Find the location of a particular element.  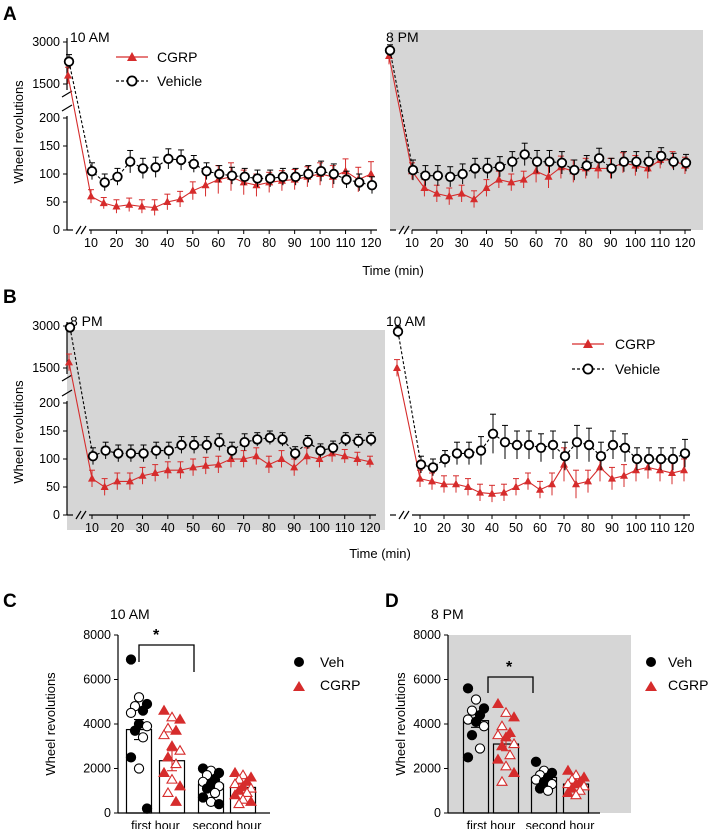

sig-bracket-d: * is located at coordinates (510, 676).